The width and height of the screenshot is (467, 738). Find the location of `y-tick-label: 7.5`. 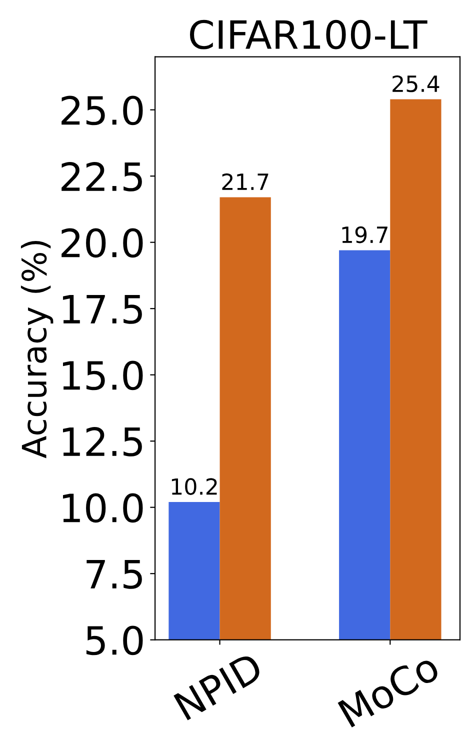

y-tick-label: 7.5 is located at coordinates (114, 574).